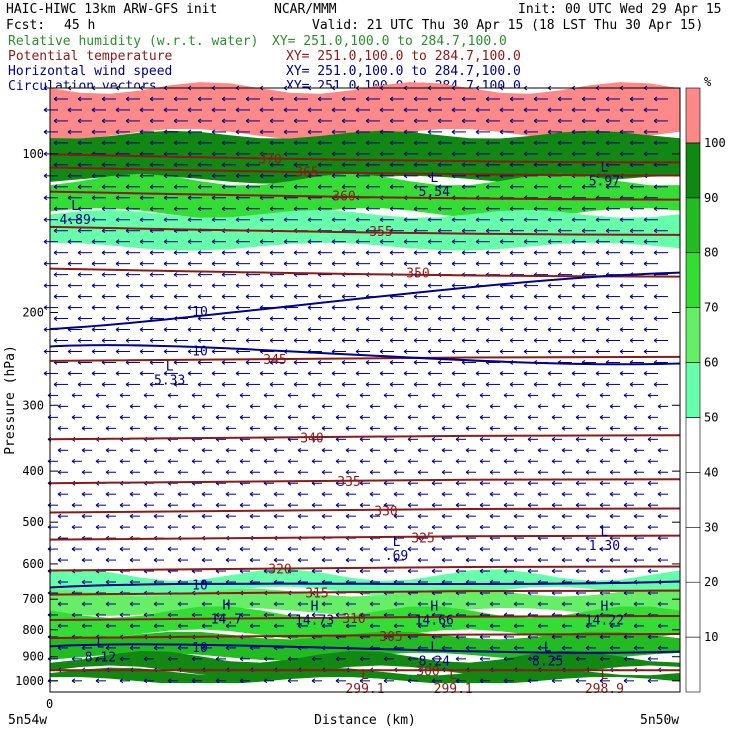 This screenshot has height=740, width=740. Describe the element at coordinates (365, 687) in the screenshot. I see `below-ground` at that location.